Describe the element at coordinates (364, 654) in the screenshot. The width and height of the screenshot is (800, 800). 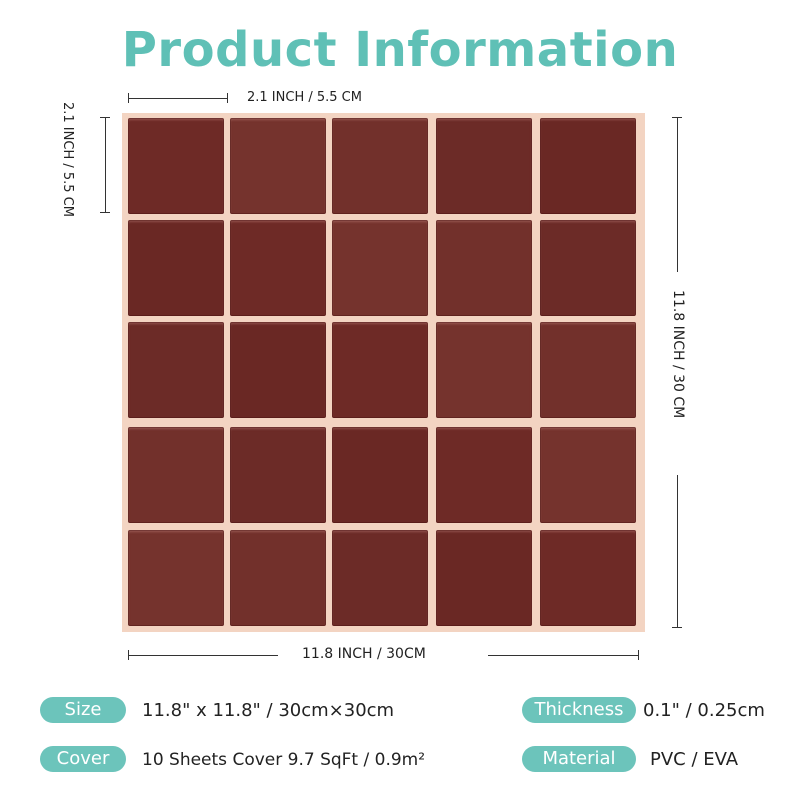
I see `sheet-width-label: 11.8 INCH / 30CM` at that location.